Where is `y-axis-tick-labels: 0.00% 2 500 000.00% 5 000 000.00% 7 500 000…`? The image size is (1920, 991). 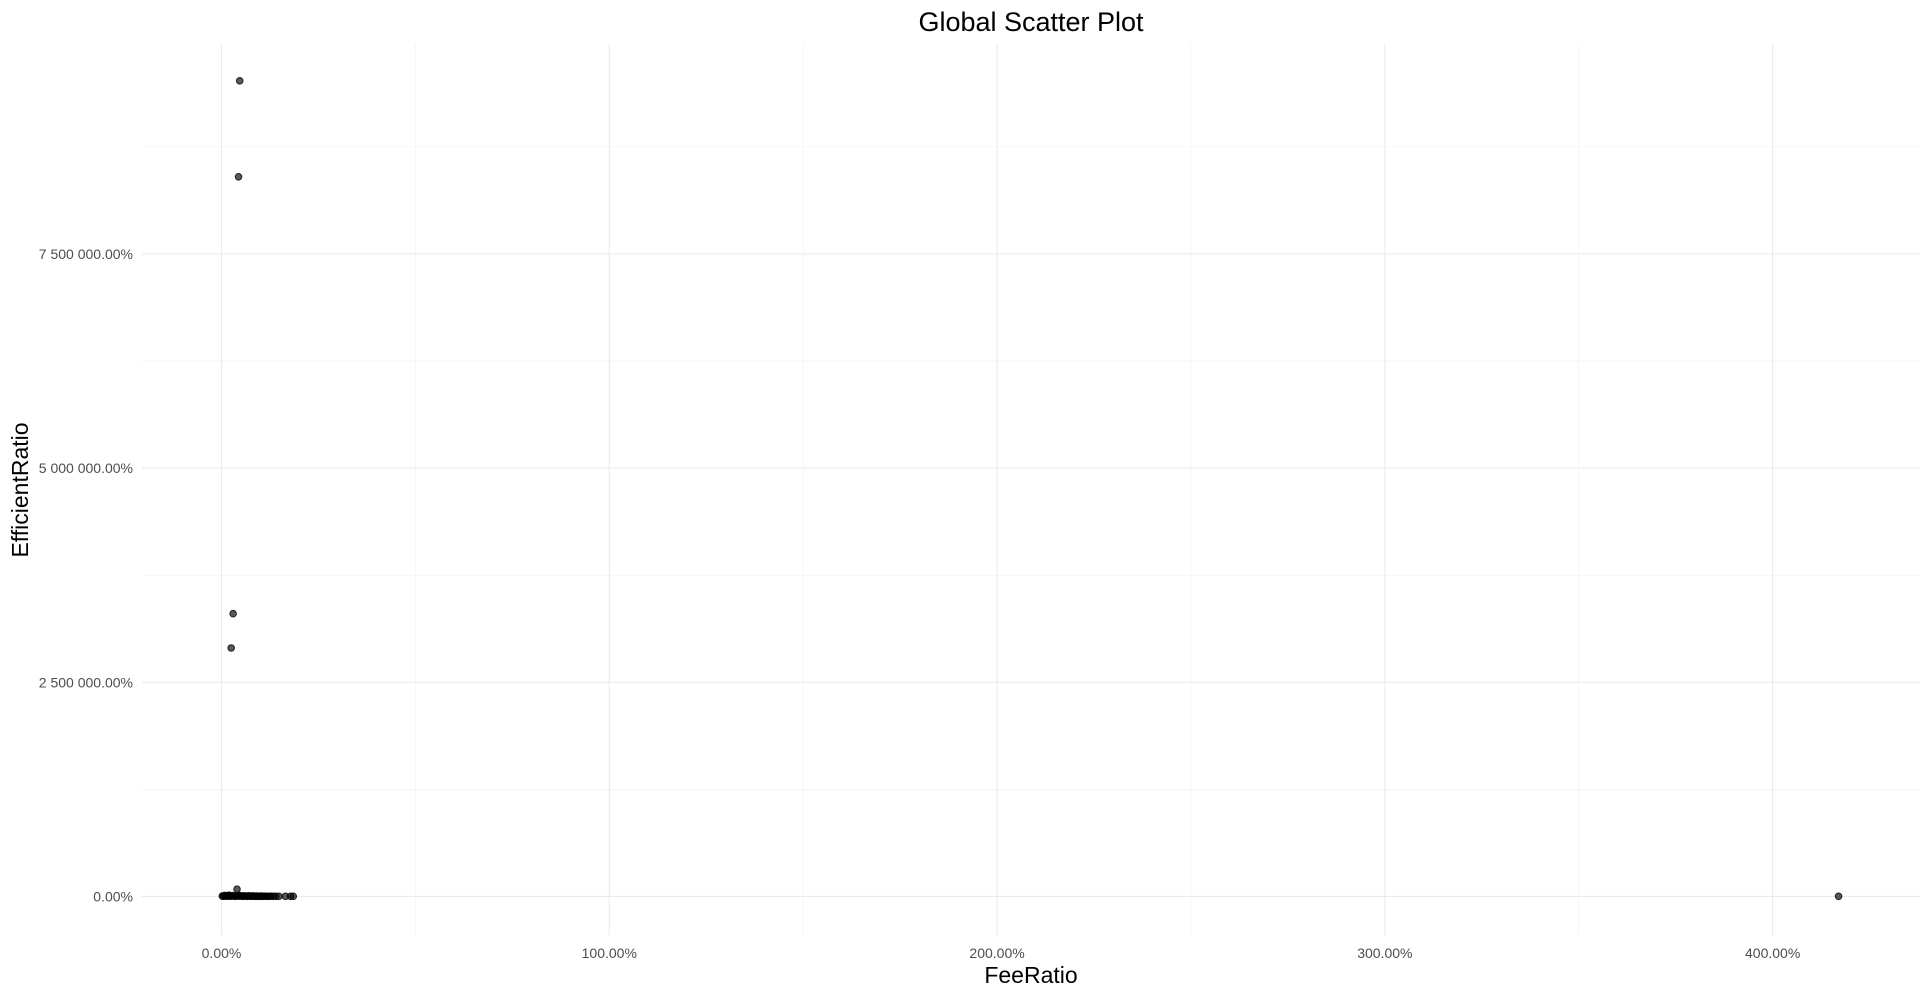
y-axis-tick-labels: 0.00% 2 500 000.00% 5 000 000.00% 7 500 000… is located at coordinates (86, 575).